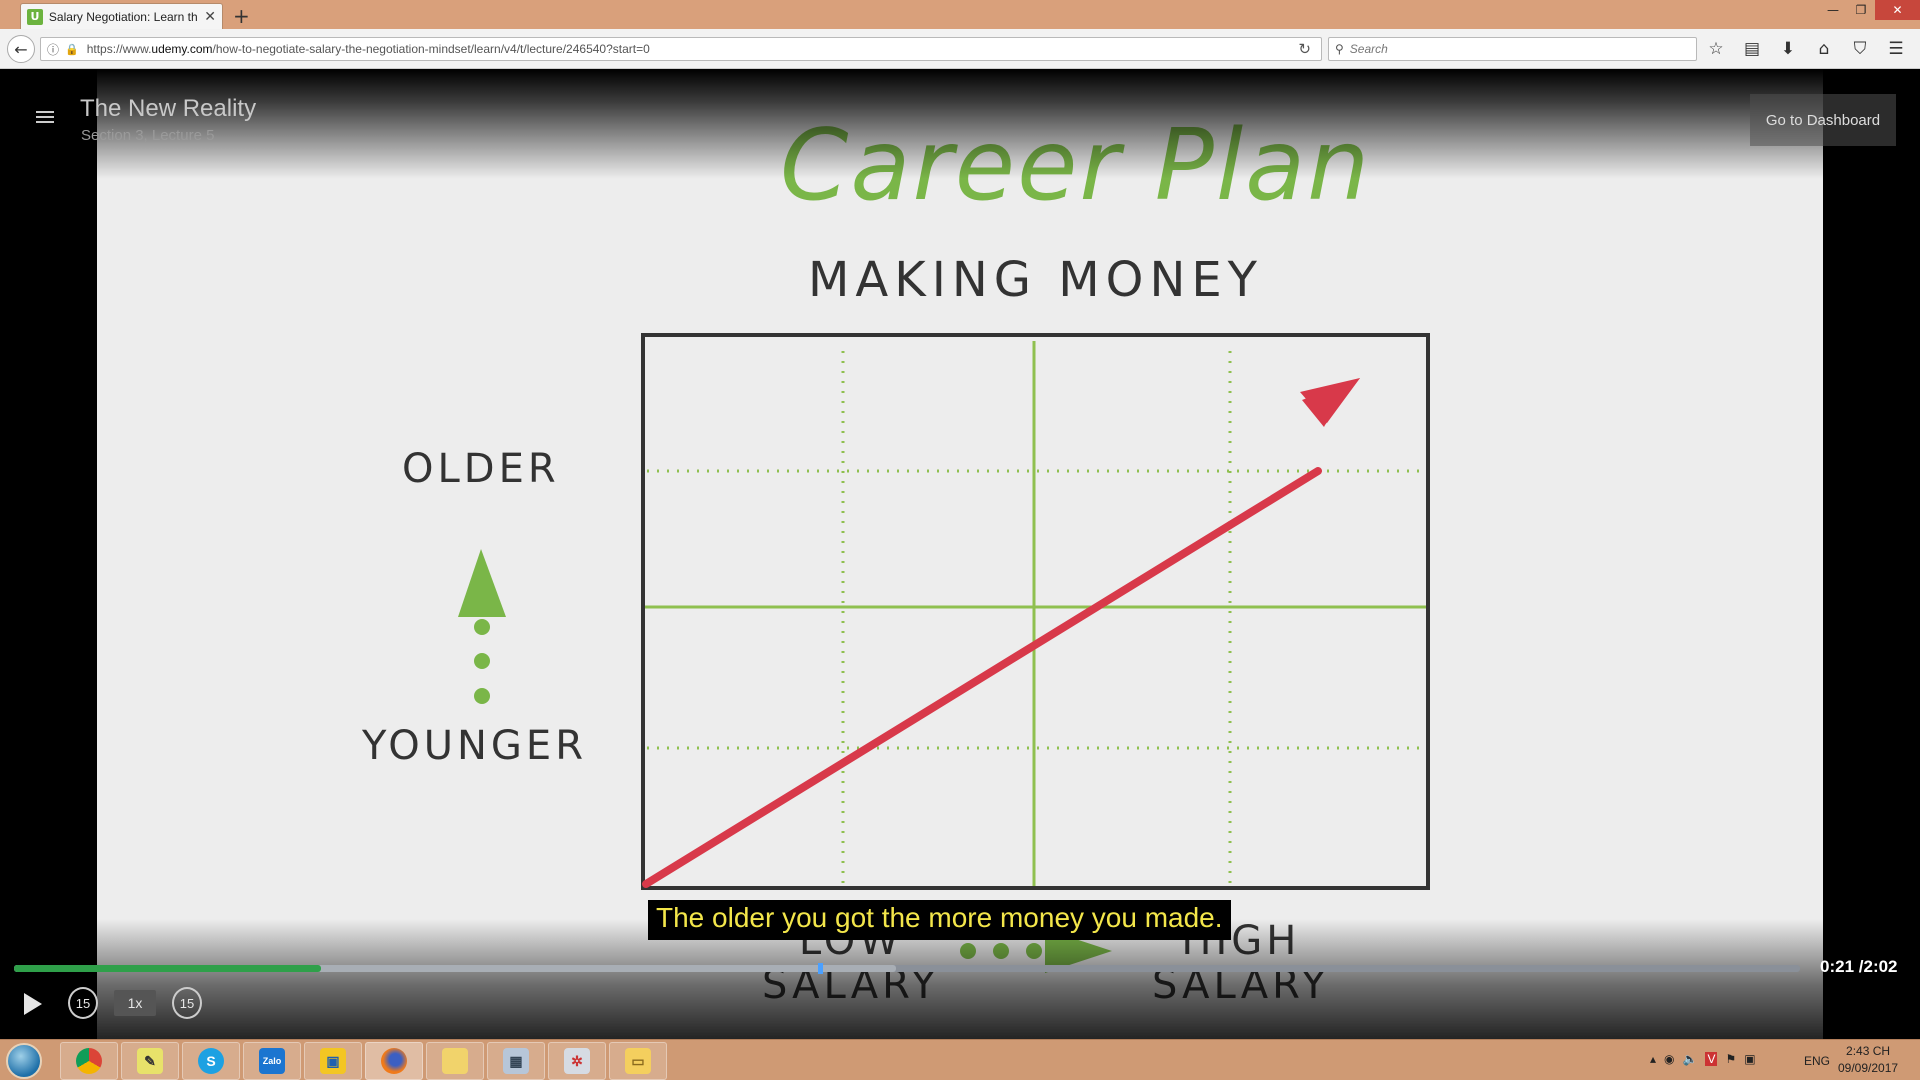 This screenshot has width=1920, height=1080. I want to click on tray-app-icon: ◉, so click(1669, 1059).